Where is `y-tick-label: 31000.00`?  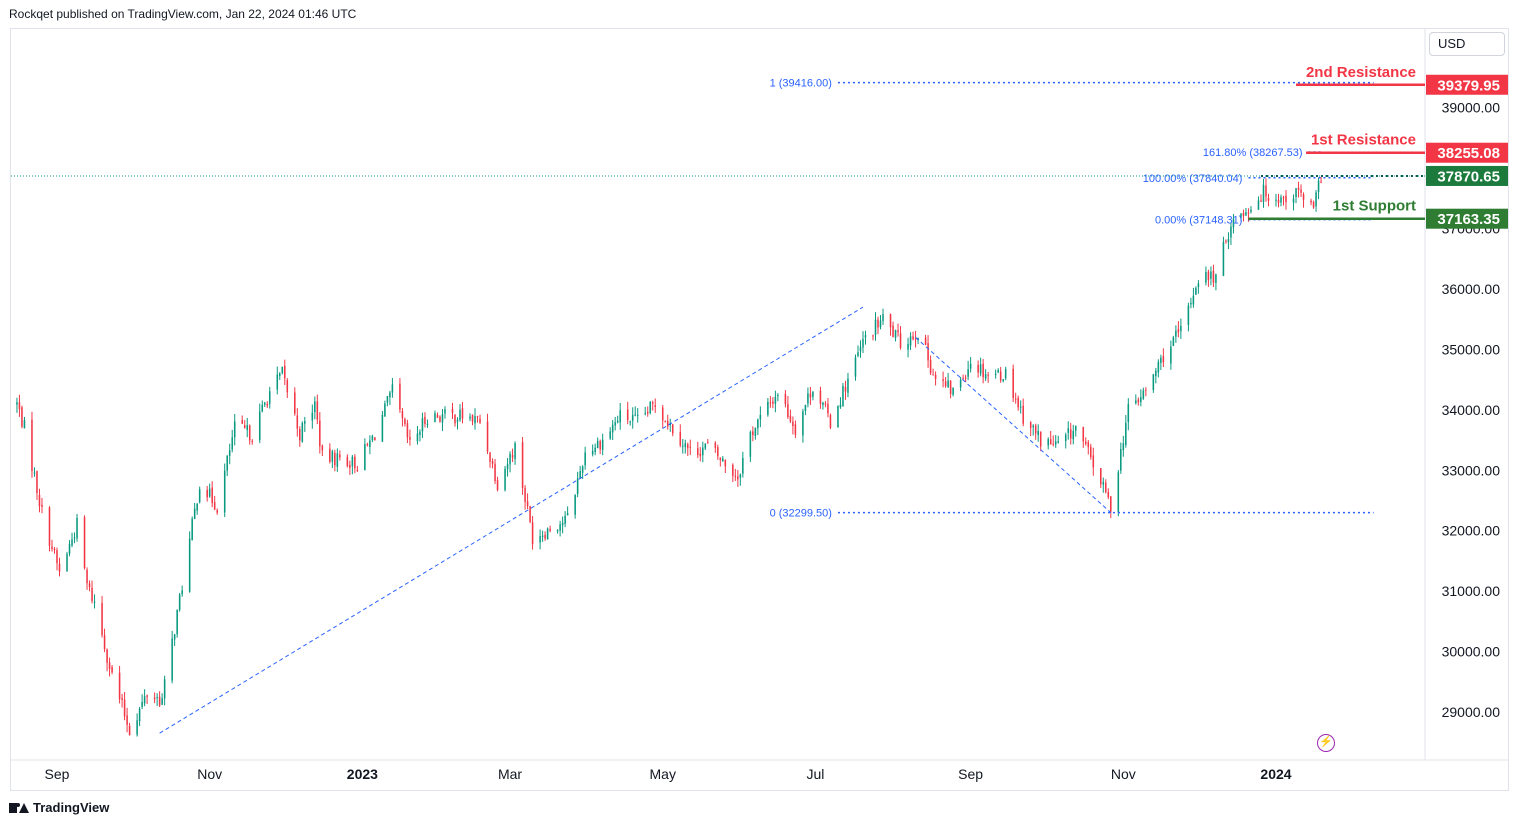 y-tick-label: 31000.00 is located at coordinates (1471, 591).